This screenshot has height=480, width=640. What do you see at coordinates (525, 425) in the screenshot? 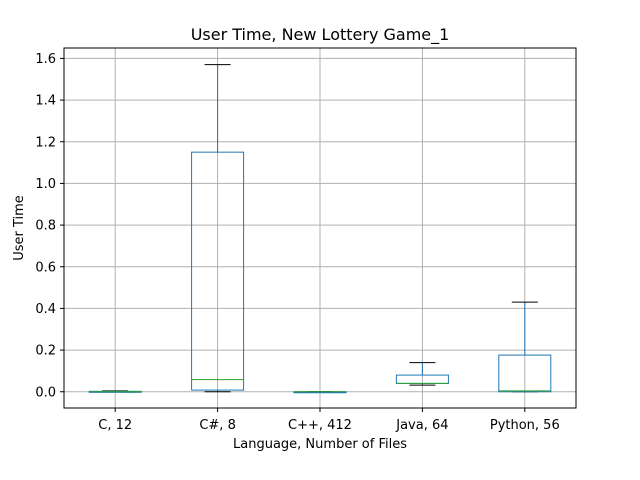
I see `x-tick-label: Python, 56` at bounding box center [525, 425].